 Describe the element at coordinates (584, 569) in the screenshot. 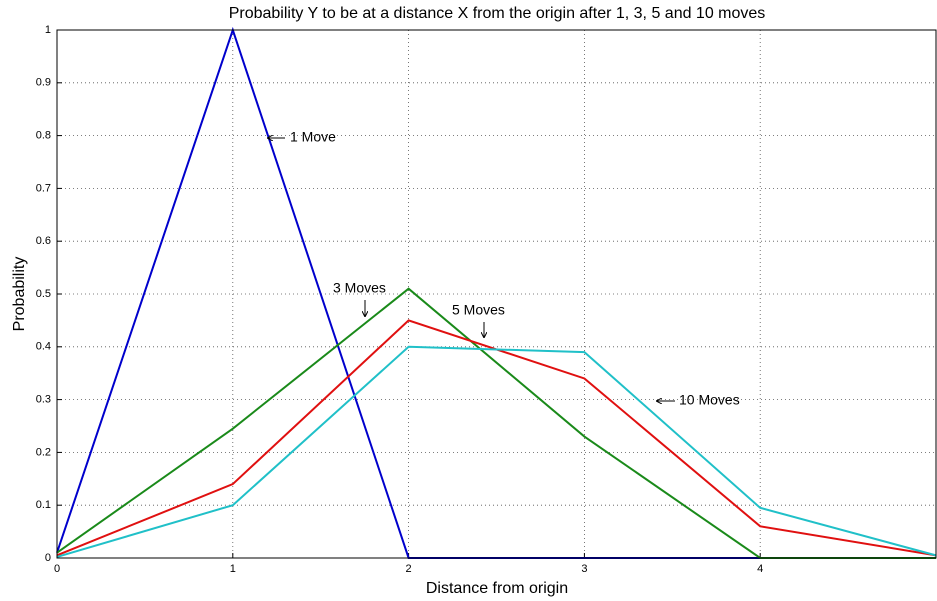

I see `x-tick-label: 3` at that location.